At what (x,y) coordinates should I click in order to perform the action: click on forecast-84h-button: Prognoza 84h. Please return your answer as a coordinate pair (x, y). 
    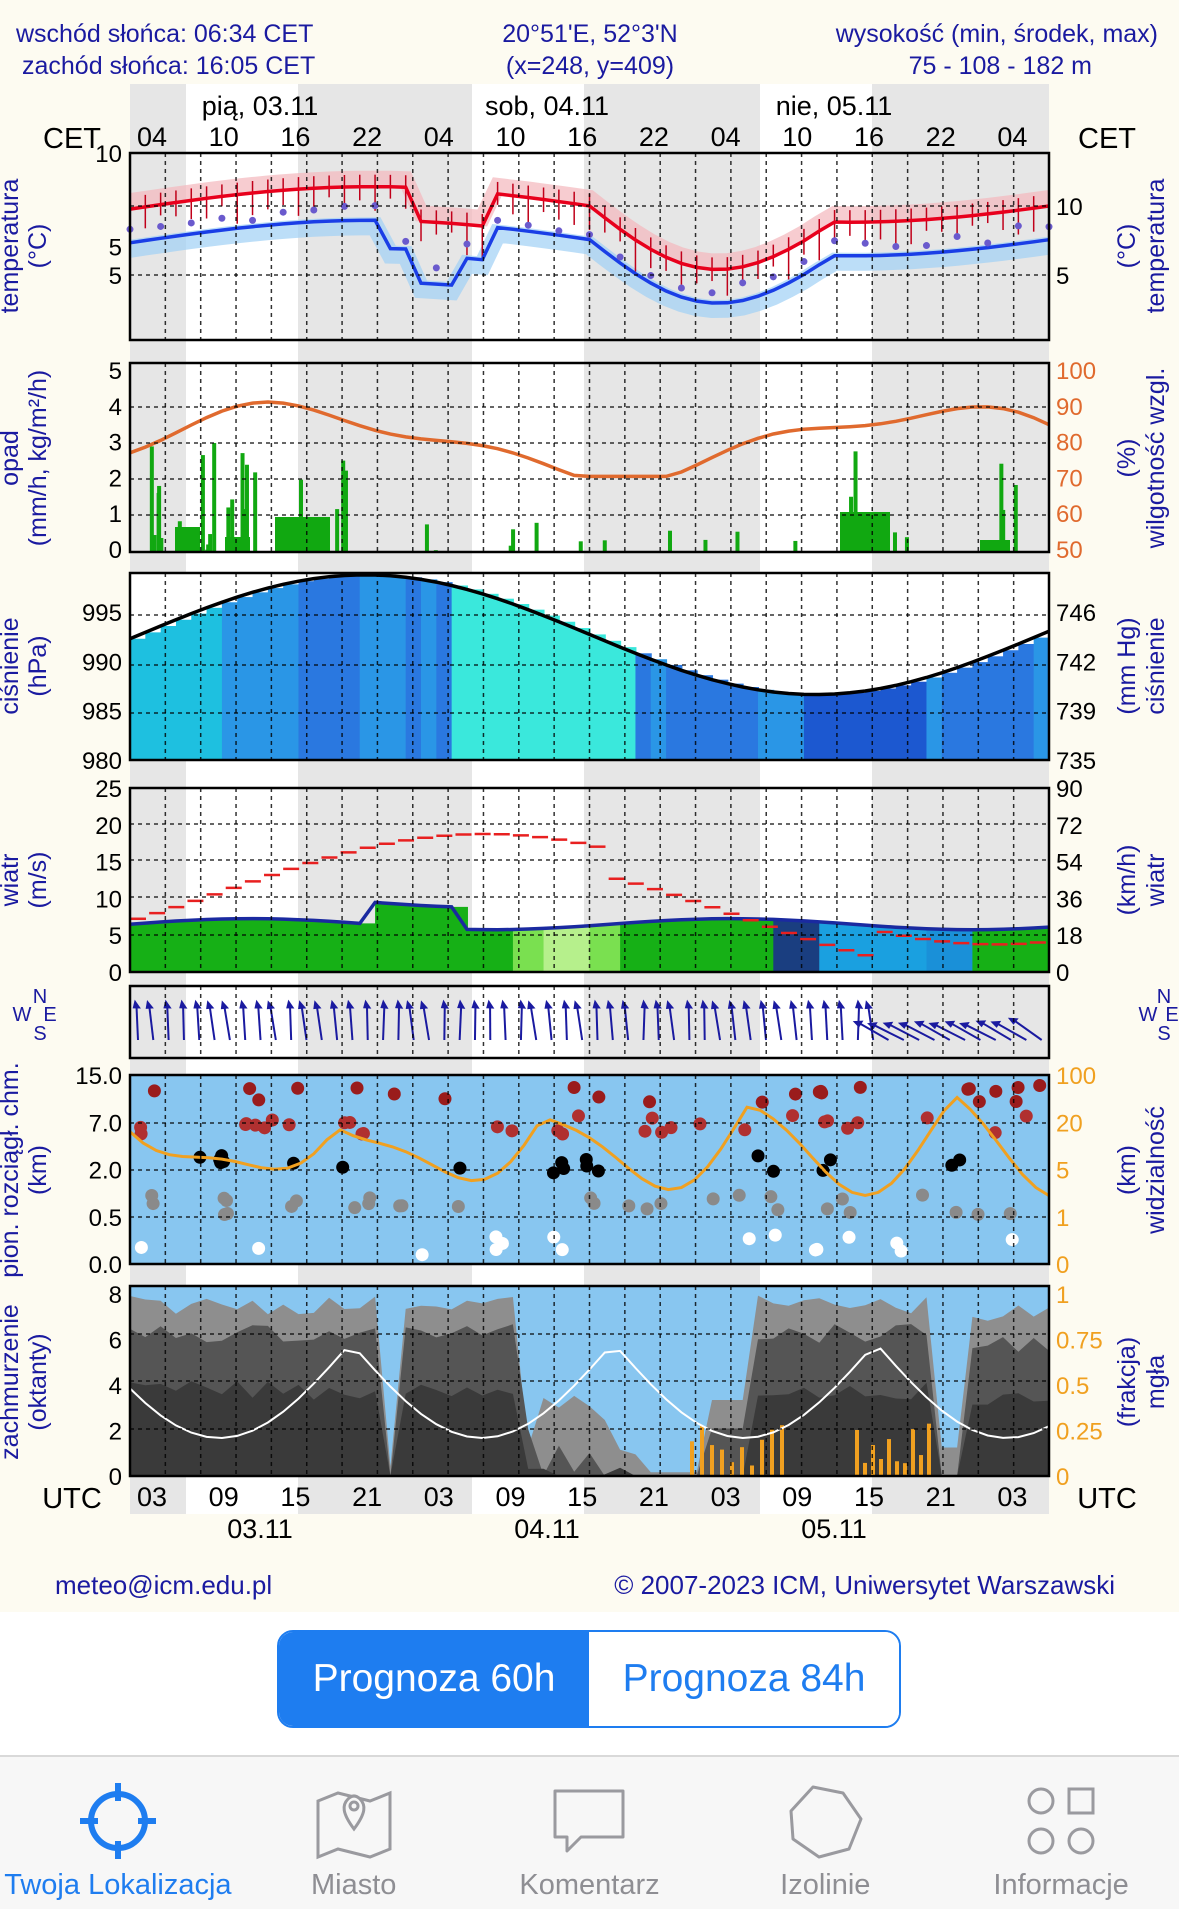
    Looking at the image, I should click on (744, 1679).